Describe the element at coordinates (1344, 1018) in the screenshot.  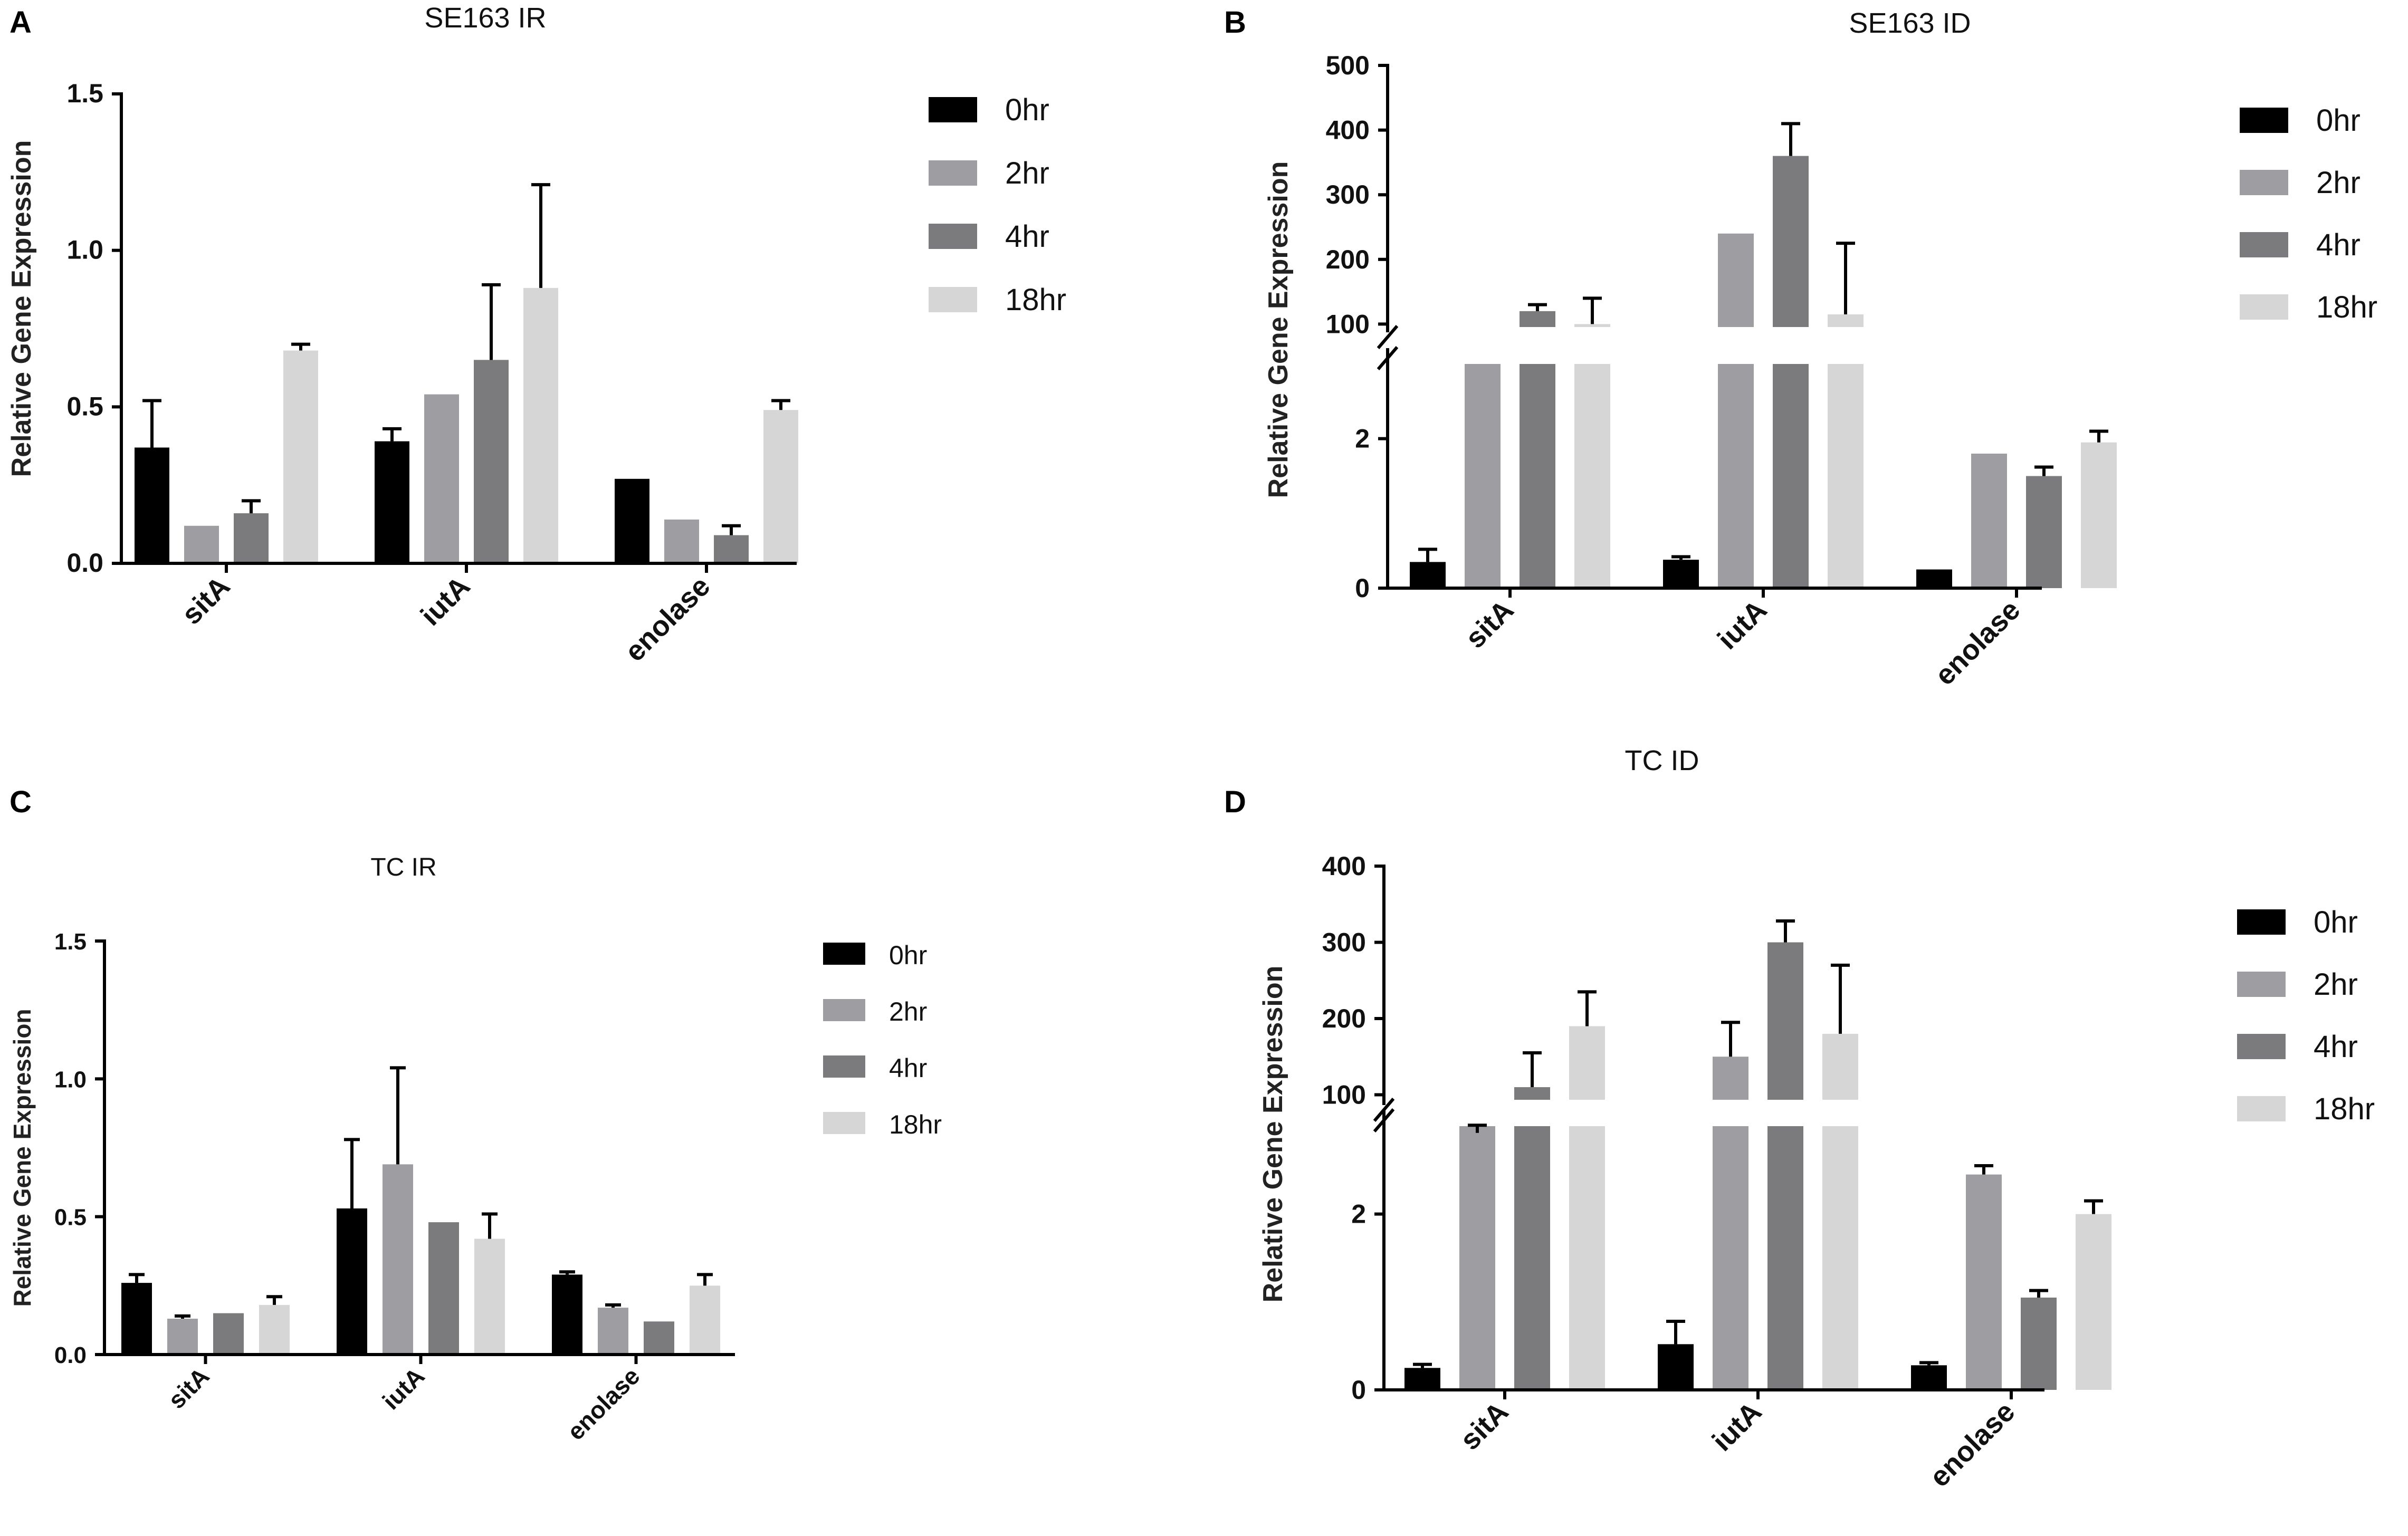
I see `y-tick-label: 200` at that location.